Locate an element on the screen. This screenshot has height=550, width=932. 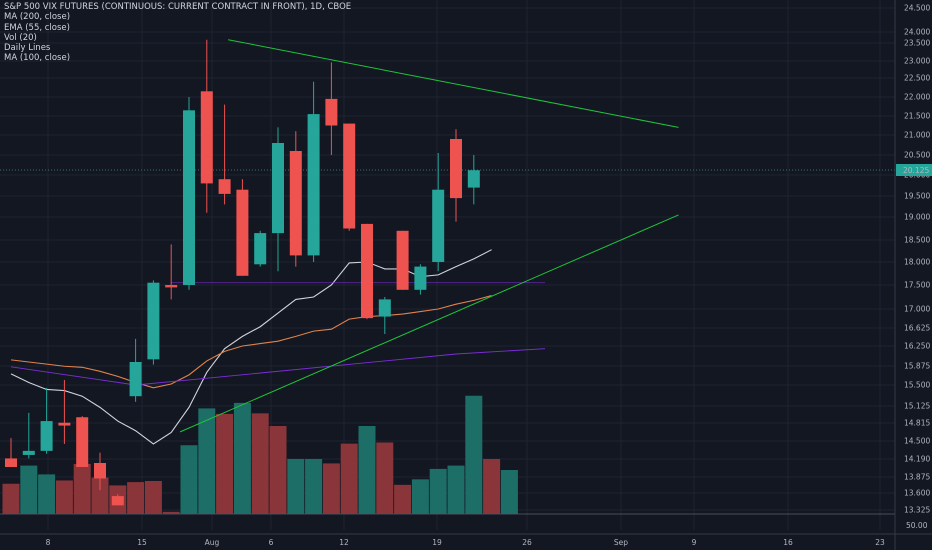
price-tick-label: 17.000 is located at coordinates (917, 309).